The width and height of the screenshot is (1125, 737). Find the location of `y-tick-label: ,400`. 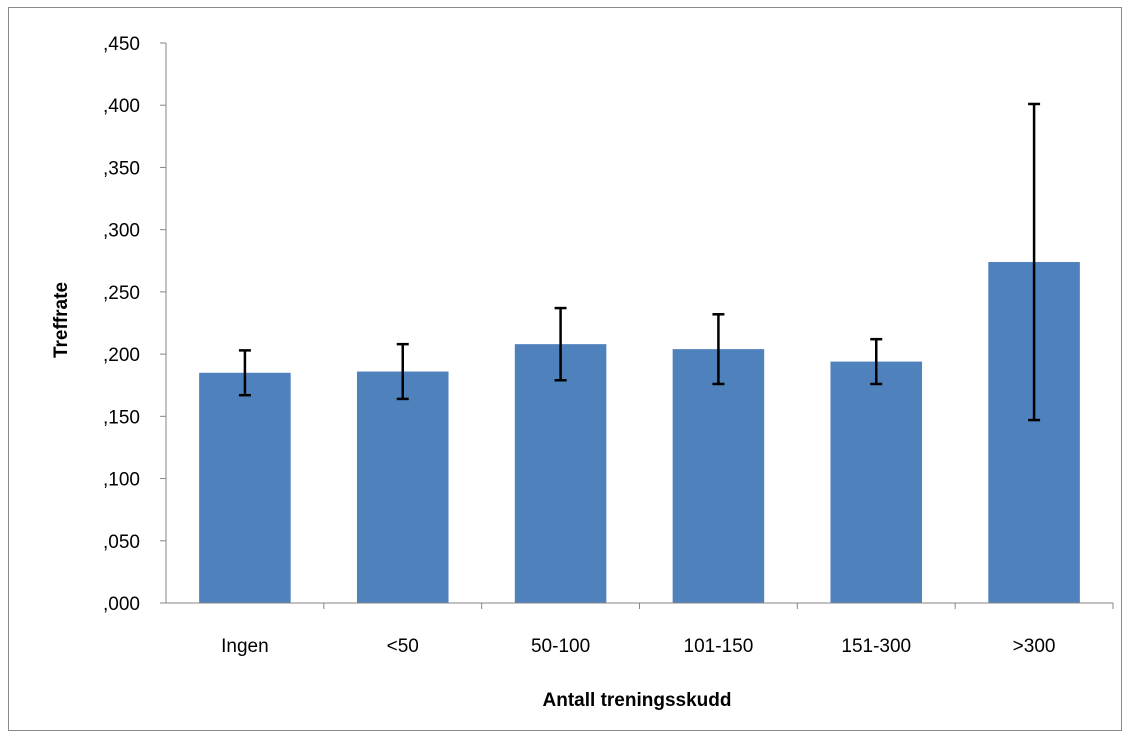

y-tick-label: ,400 is located at coordinates (121, 106).